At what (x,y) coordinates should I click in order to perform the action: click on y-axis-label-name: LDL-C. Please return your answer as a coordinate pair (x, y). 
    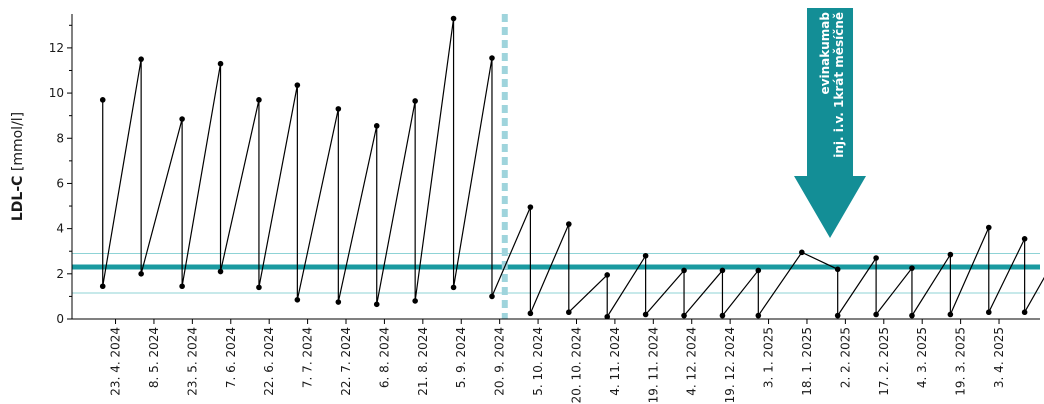
    Looking at the image, I should click on (18, 199).